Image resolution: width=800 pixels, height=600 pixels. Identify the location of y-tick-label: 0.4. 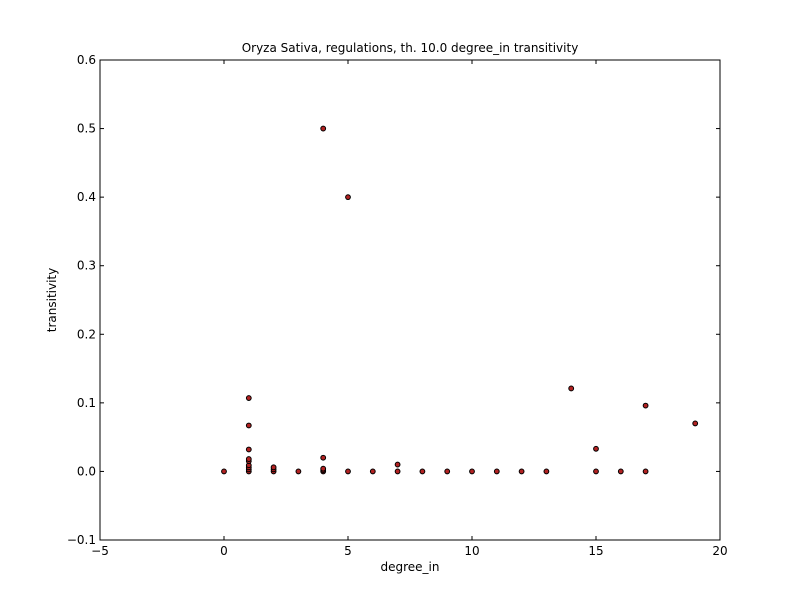
(86, 197).